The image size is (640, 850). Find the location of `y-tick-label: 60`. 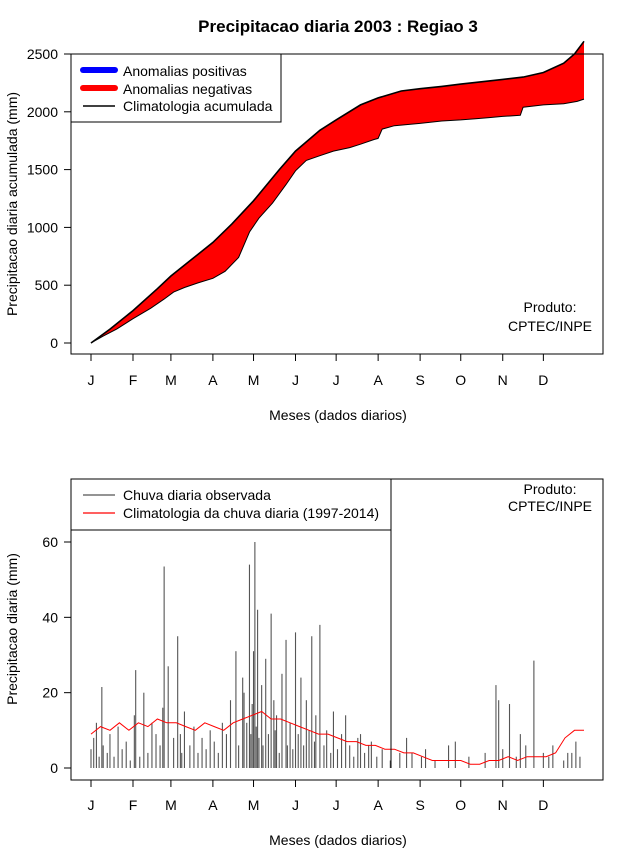

y-tick-label: 60 is located at coordinates (50, 542).